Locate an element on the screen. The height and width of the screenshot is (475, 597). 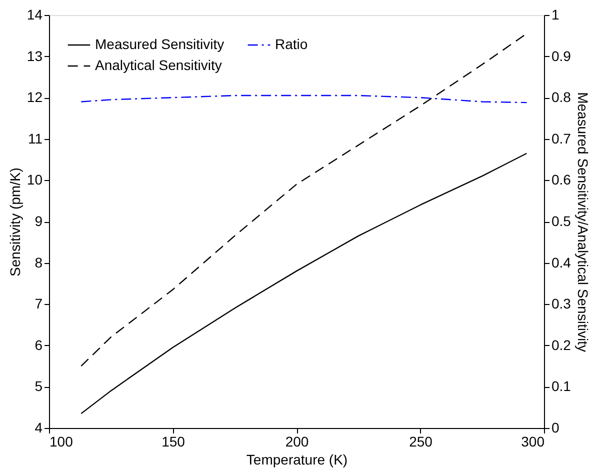
y2-tick-label: 1 is located at coordinates (556, 14).